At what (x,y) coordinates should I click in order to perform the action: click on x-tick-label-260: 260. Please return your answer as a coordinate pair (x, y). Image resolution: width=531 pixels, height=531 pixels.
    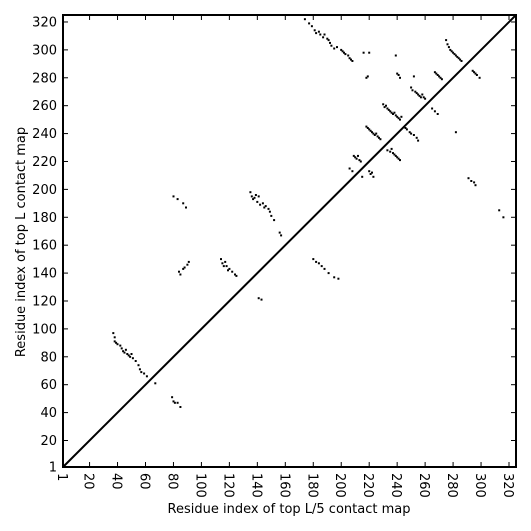
    Looking at the image, I should click on (423, 485).